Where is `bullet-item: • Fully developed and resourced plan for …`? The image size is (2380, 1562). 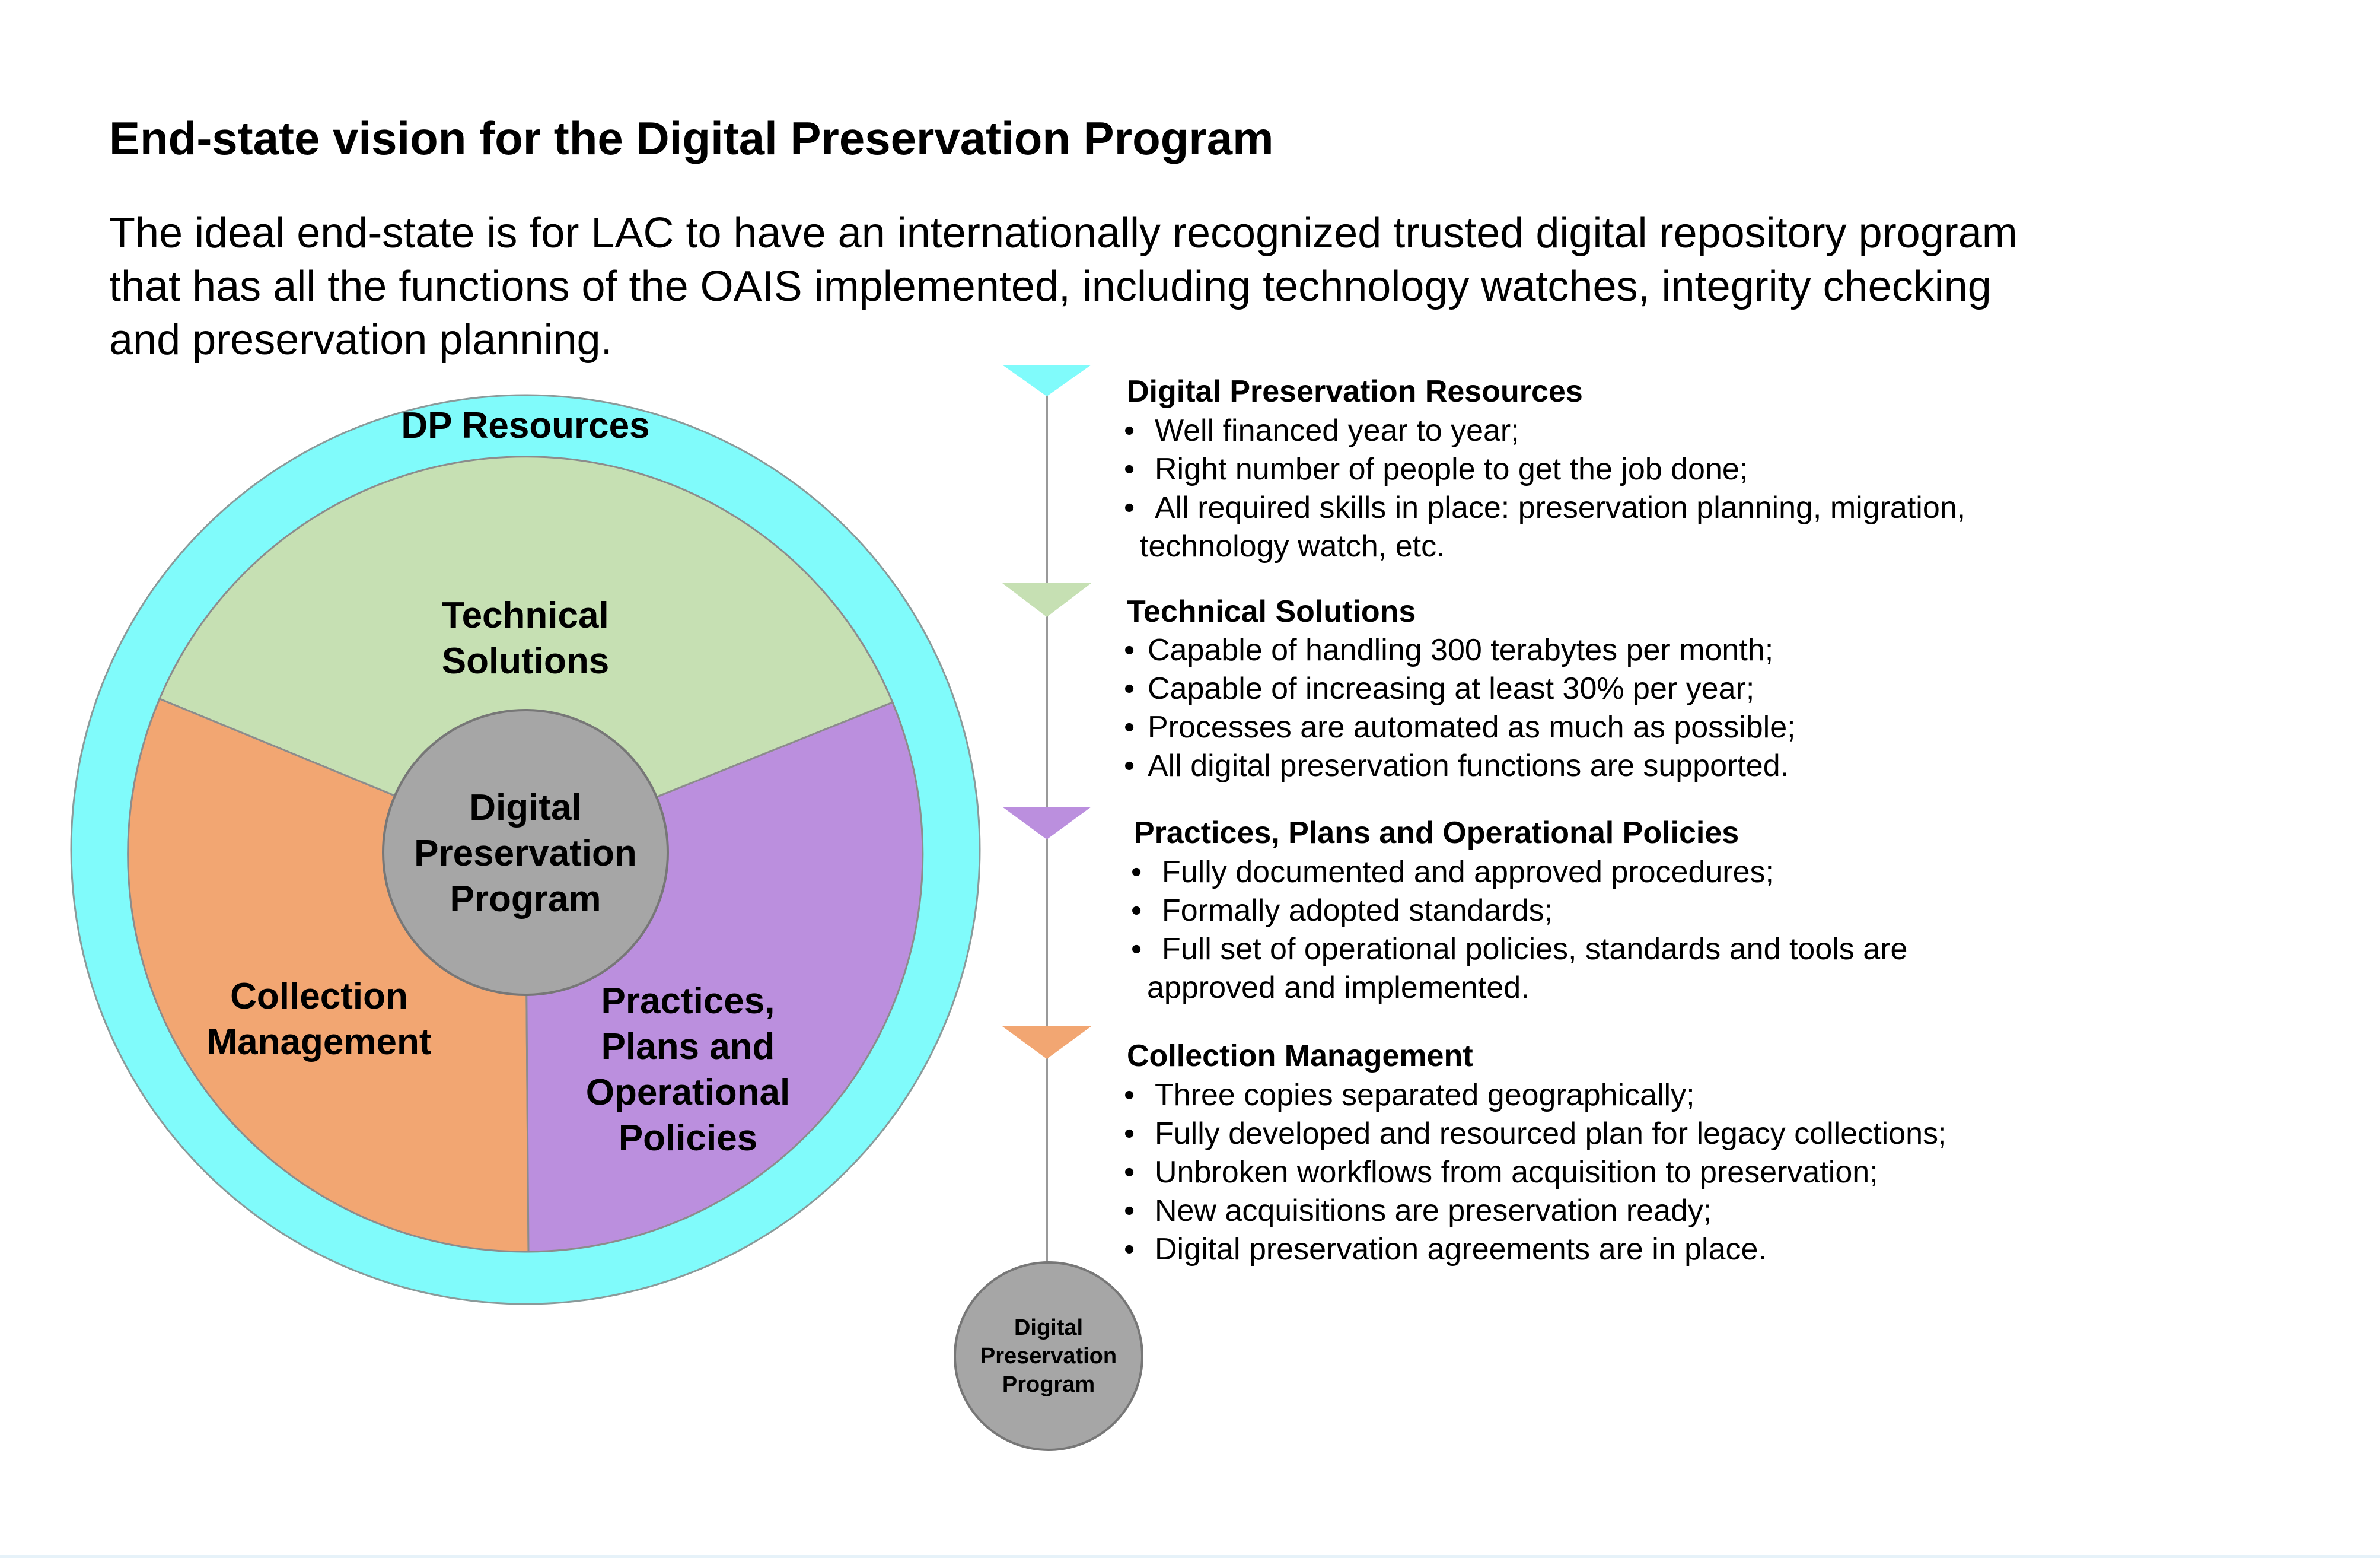 bullet-item: • Fully developed and resourced plan for … is located at coordinates (1535, 1133).